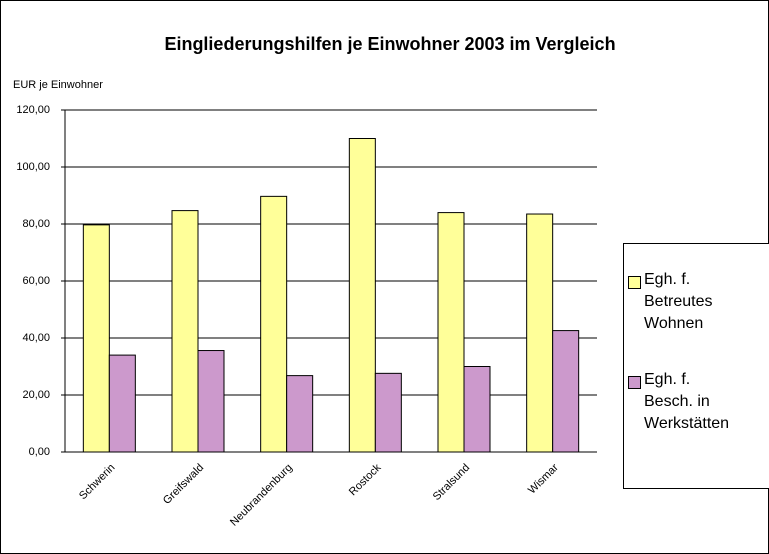  Describe the element at coordinates (36, 281) in the screenshot. I see `y-tick-label: 60,00` at that location.